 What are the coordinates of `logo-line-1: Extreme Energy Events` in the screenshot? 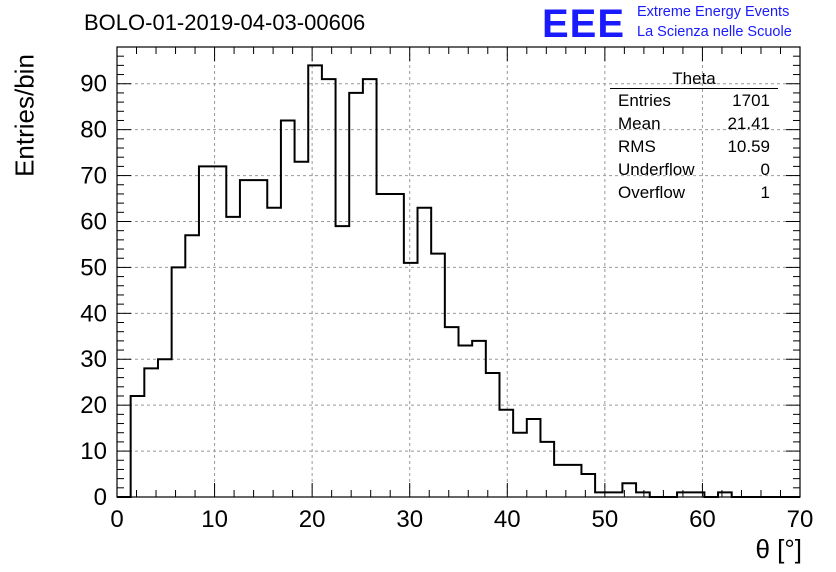 It's located at (713, 12).